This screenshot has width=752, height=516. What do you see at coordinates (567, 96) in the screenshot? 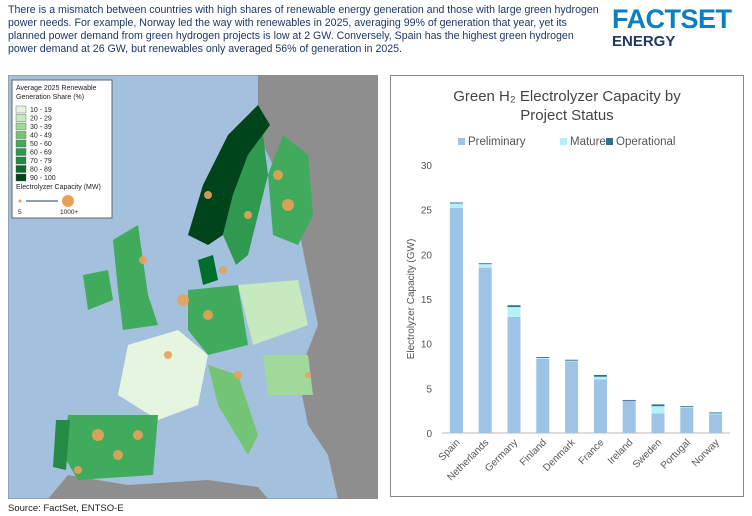
I see `chart-title: Green H₂ Electrolyzer Capacity by` at bounding box center [567, 96].